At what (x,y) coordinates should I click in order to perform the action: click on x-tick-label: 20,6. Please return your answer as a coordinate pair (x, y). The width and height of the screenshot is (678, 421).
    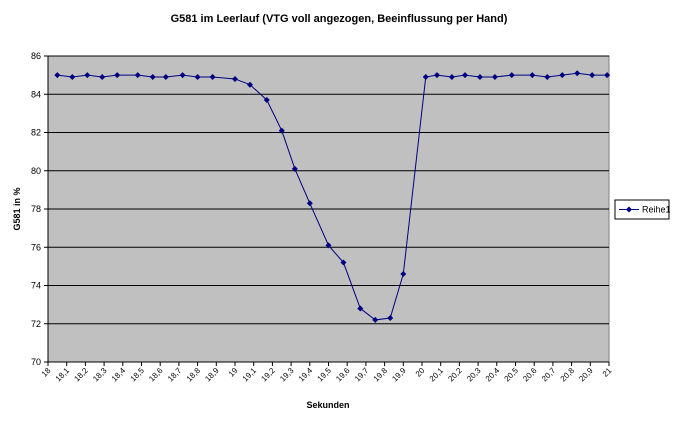
    Looking at the image, I should click on (530, 375).